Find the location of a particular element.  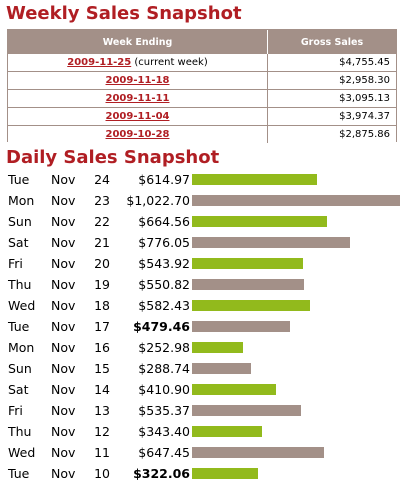

day-number: 12 is located at coordinates (102, 431).